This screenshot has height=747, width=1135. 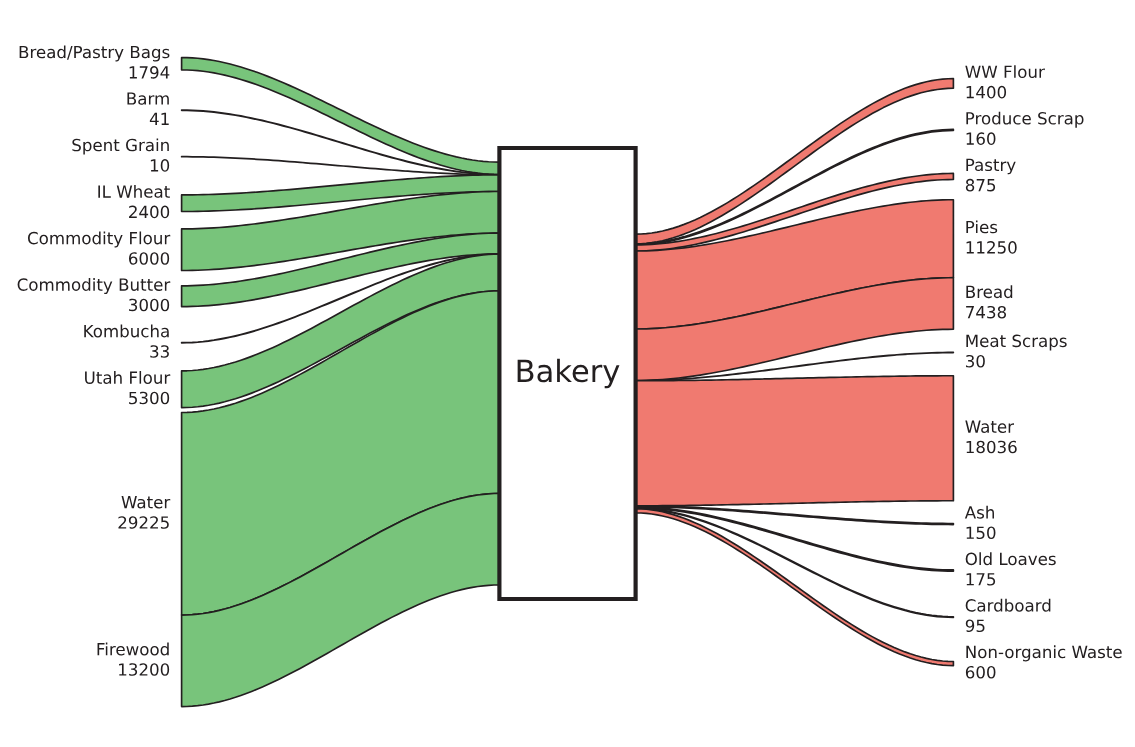 I want to click on category-label: Ash, so click(x=979, y=512).